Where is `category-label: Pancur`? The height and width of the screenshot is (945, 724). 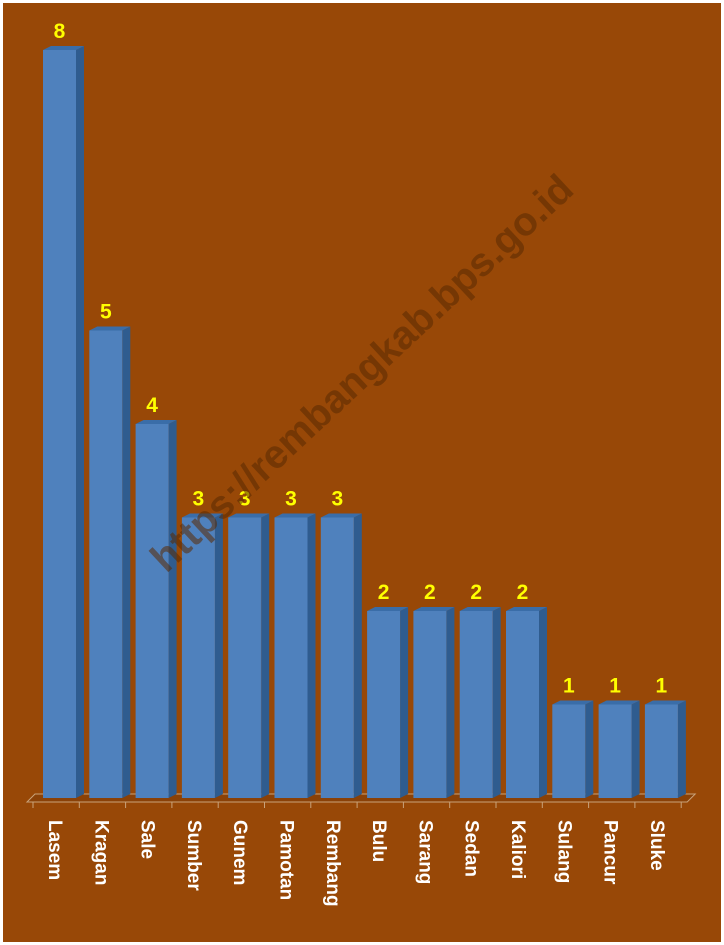
category-label: Pancur is located at coordinates (610, 852).